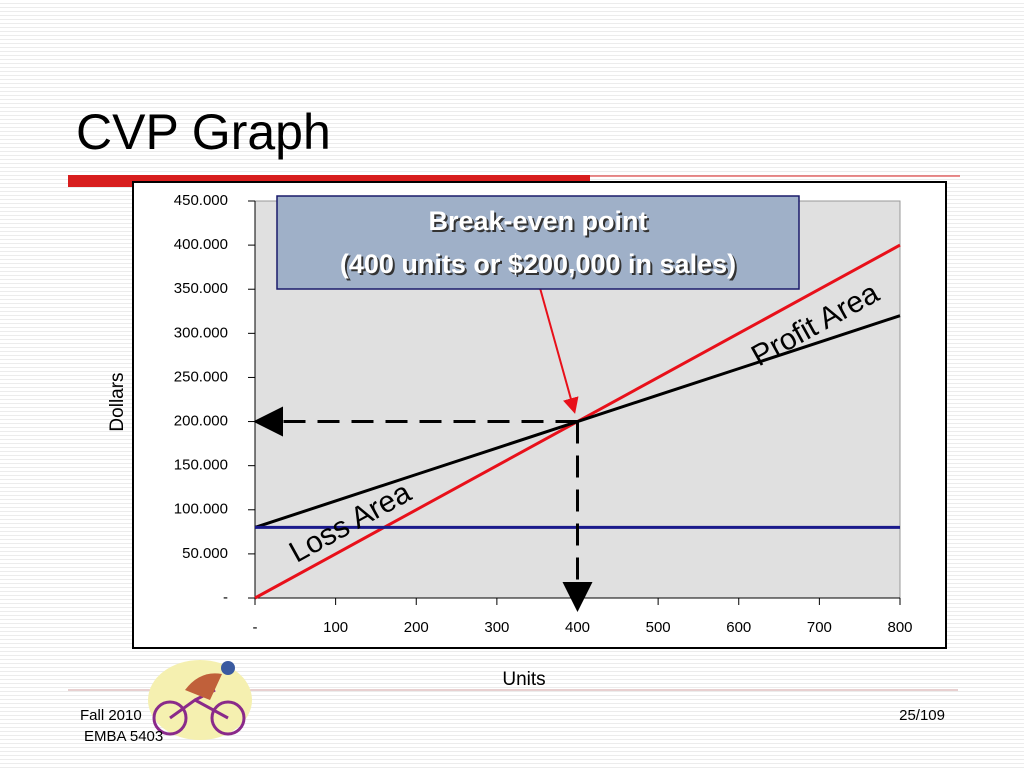 Image resolution: width=1024 pixels, height=768 pixels. Describe the element at coordinates (201, 288) in the screenshot. I see `y-tick-label: 350.000` at that location.